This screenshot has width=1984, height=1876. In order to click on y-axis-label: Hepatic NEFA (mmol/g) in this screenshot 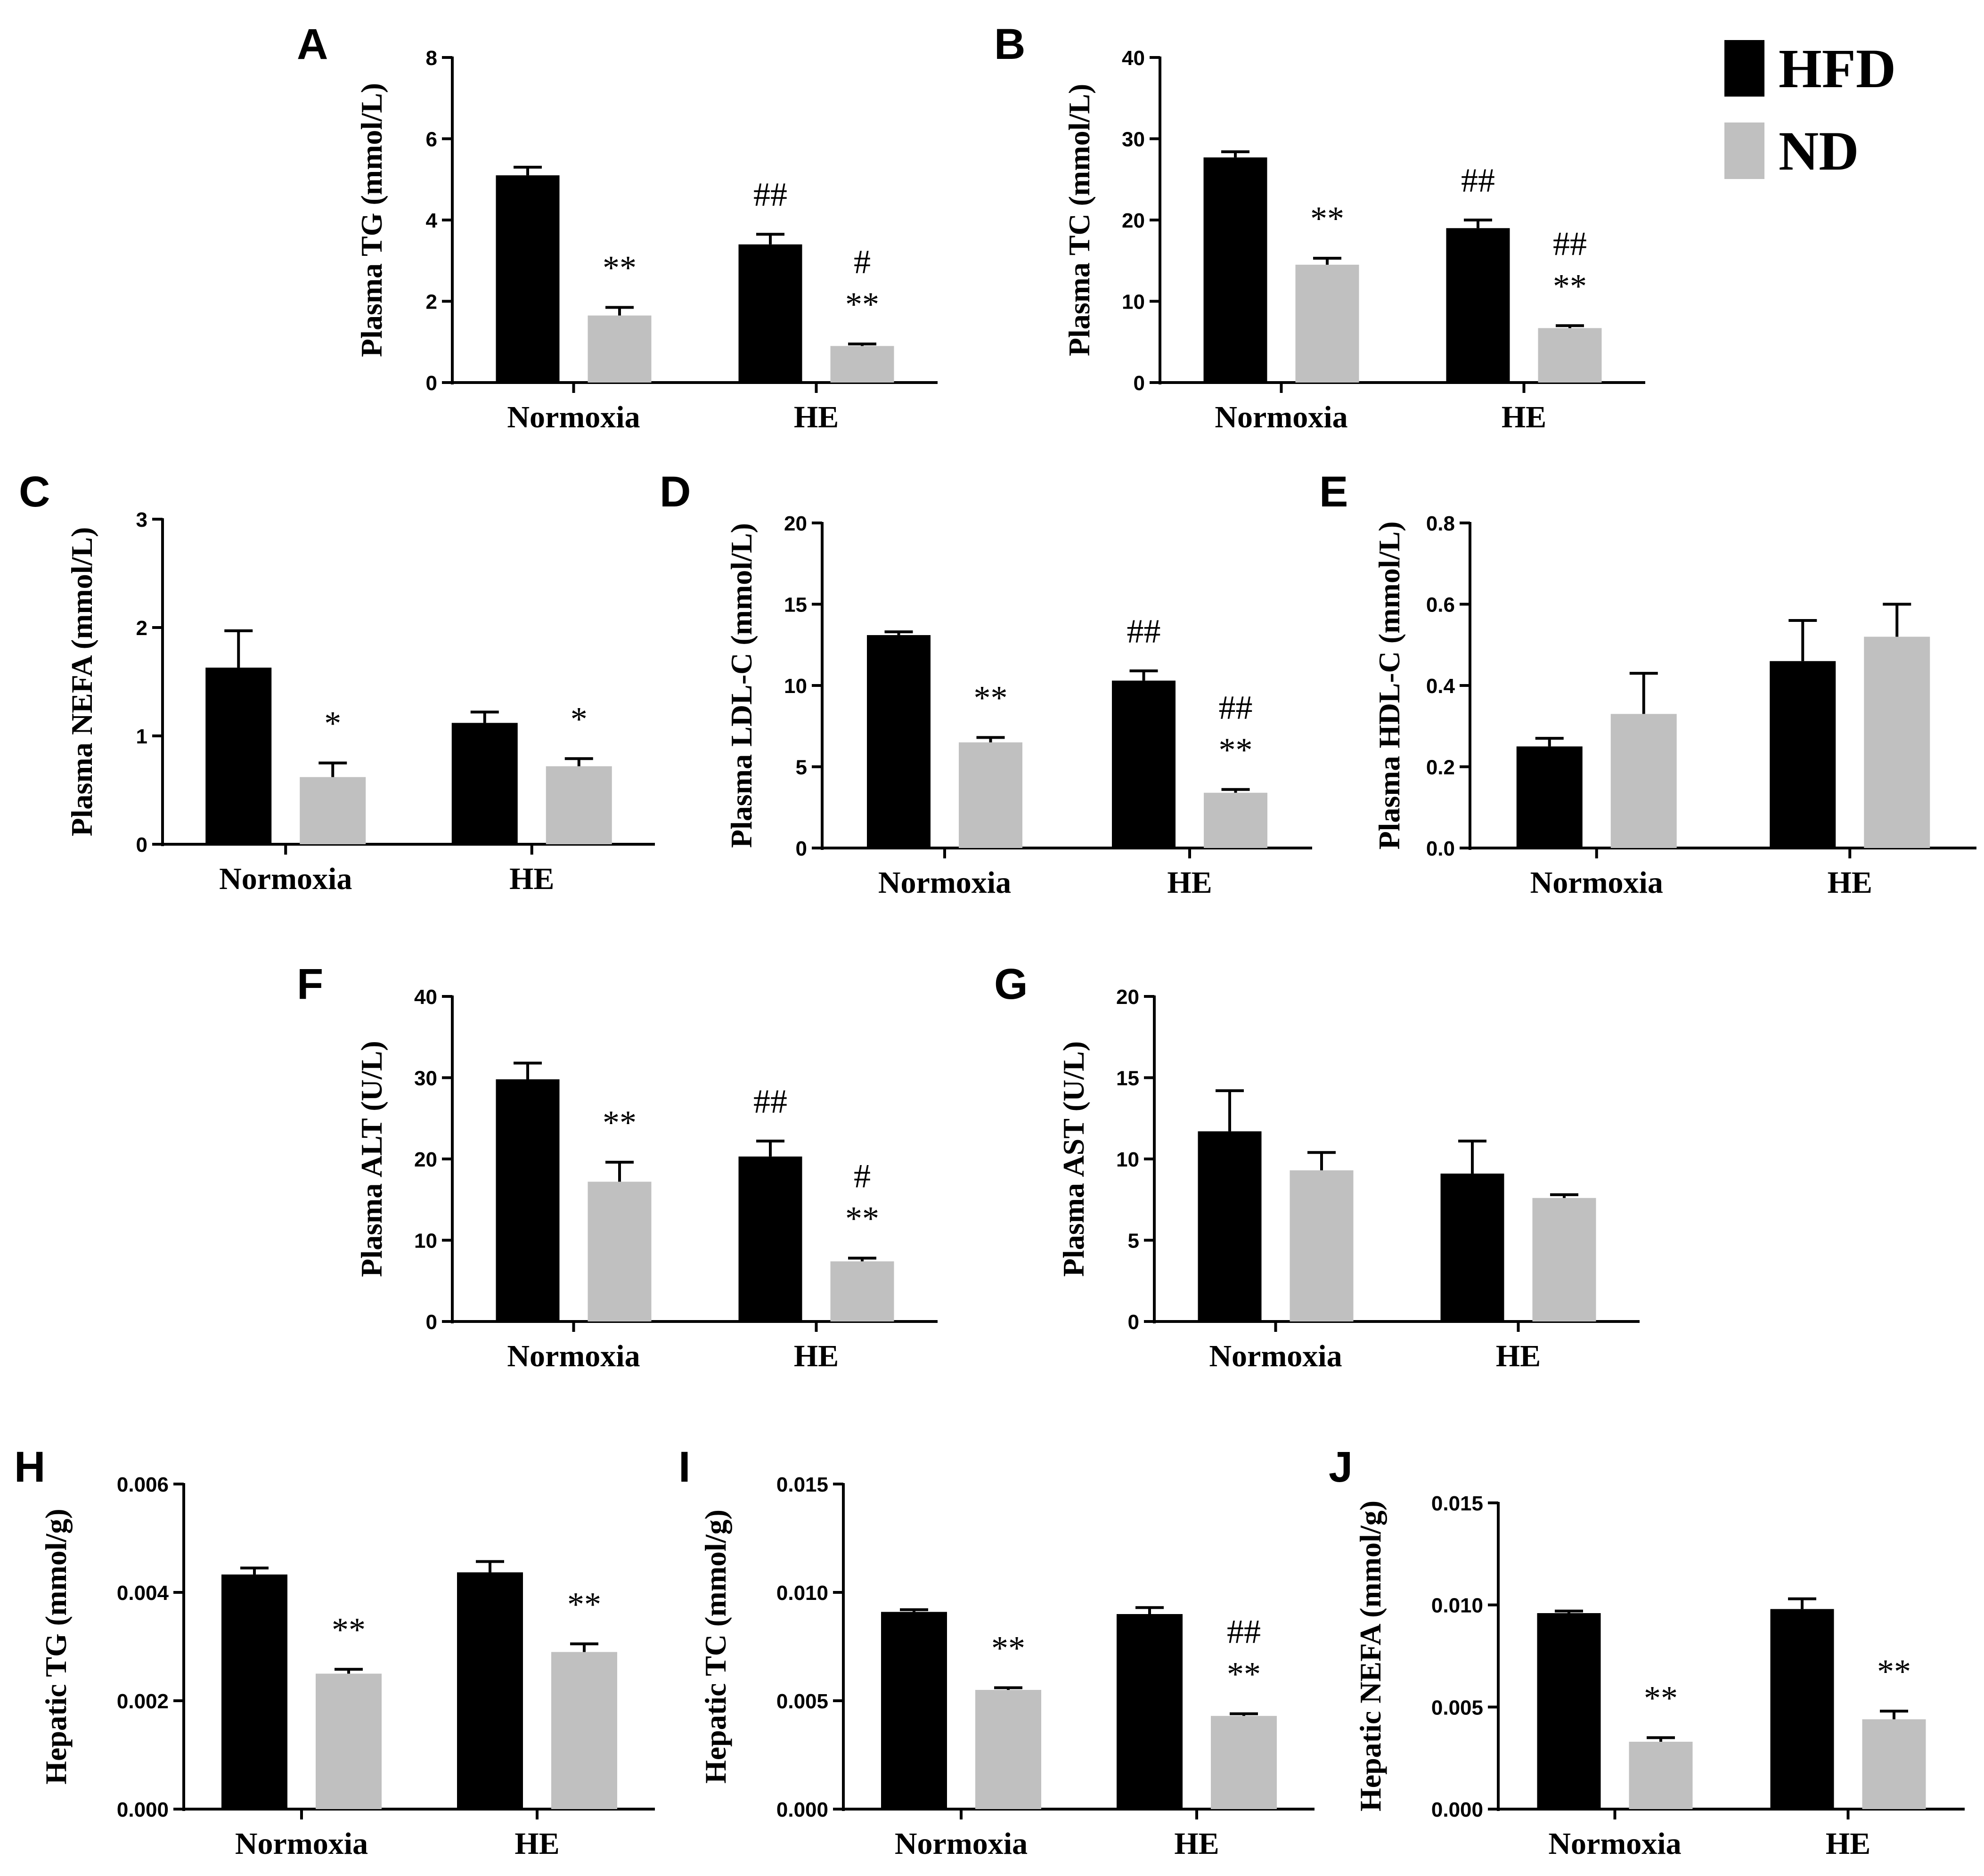, I will do `click(1371, 1656)`.